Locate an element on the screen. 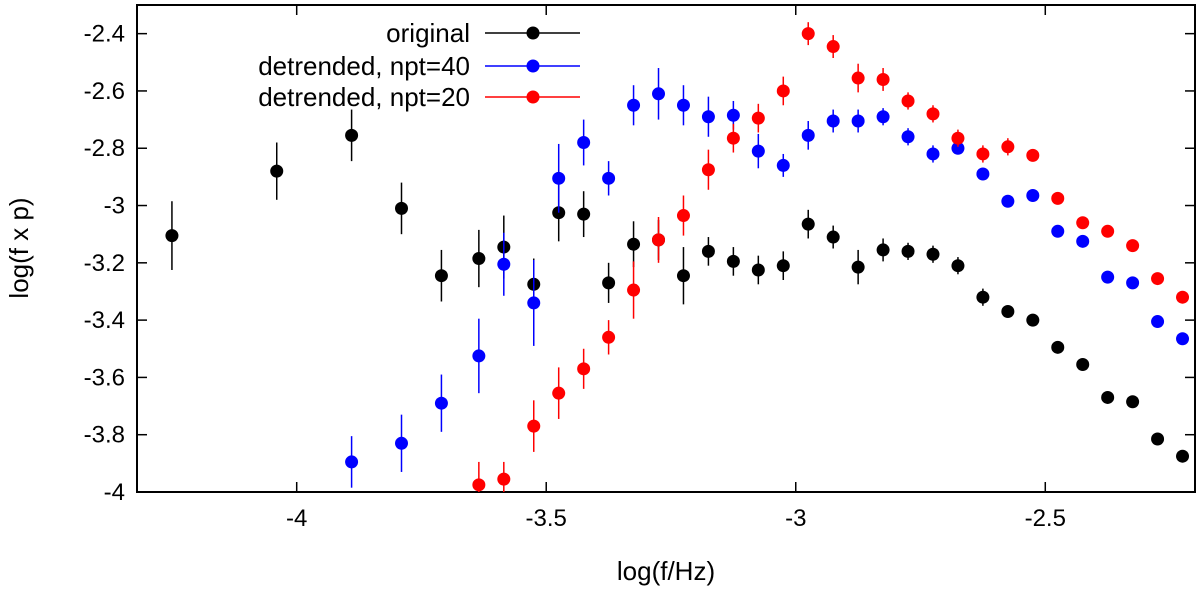 This screenshot has height=591, width=1200. y-axis-title: log(f x p) is located at coordinates (19, 247).